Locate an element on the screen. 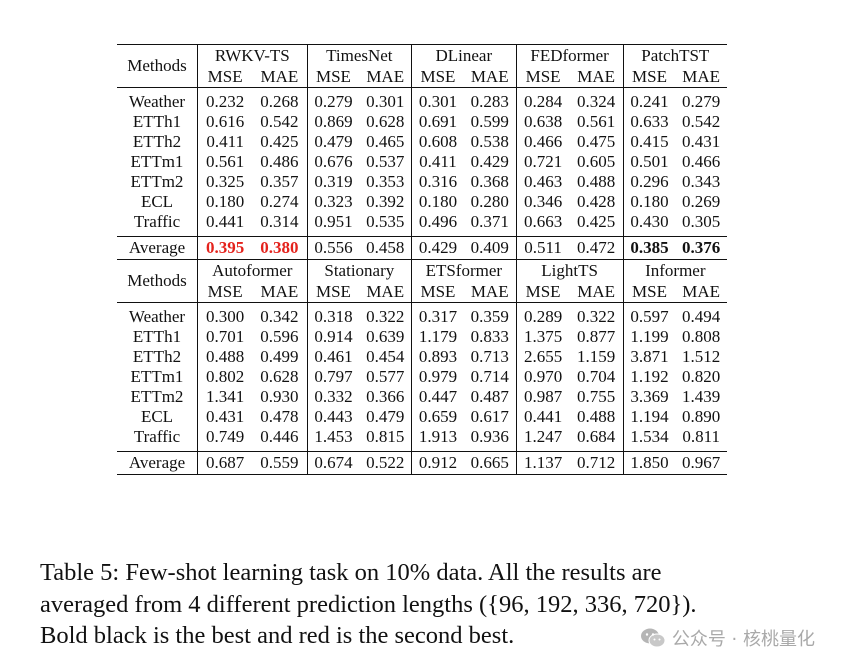  model-header: TimesNet is located at coordinates (359, 55).